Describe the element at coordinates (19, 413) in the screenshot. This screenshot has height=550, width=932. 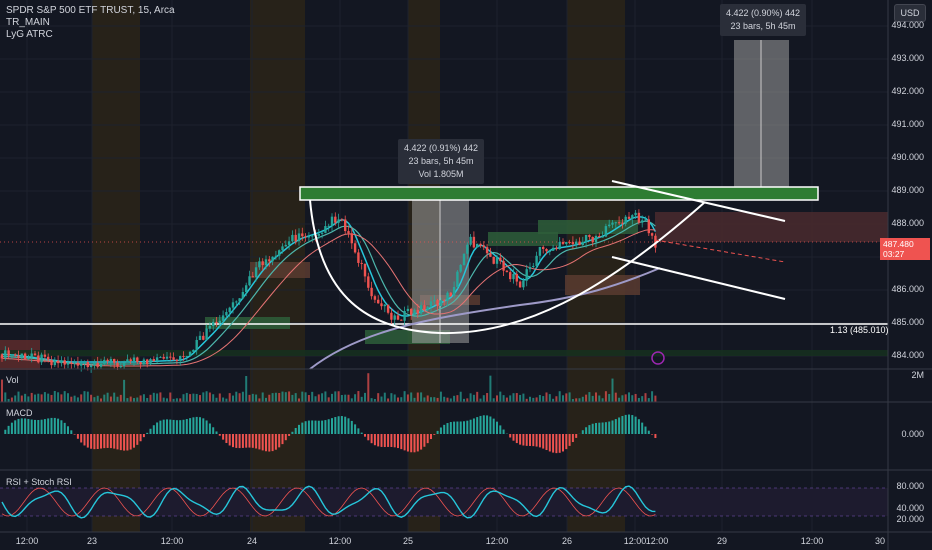
I see `macd-pane-label: MACD` at that location.